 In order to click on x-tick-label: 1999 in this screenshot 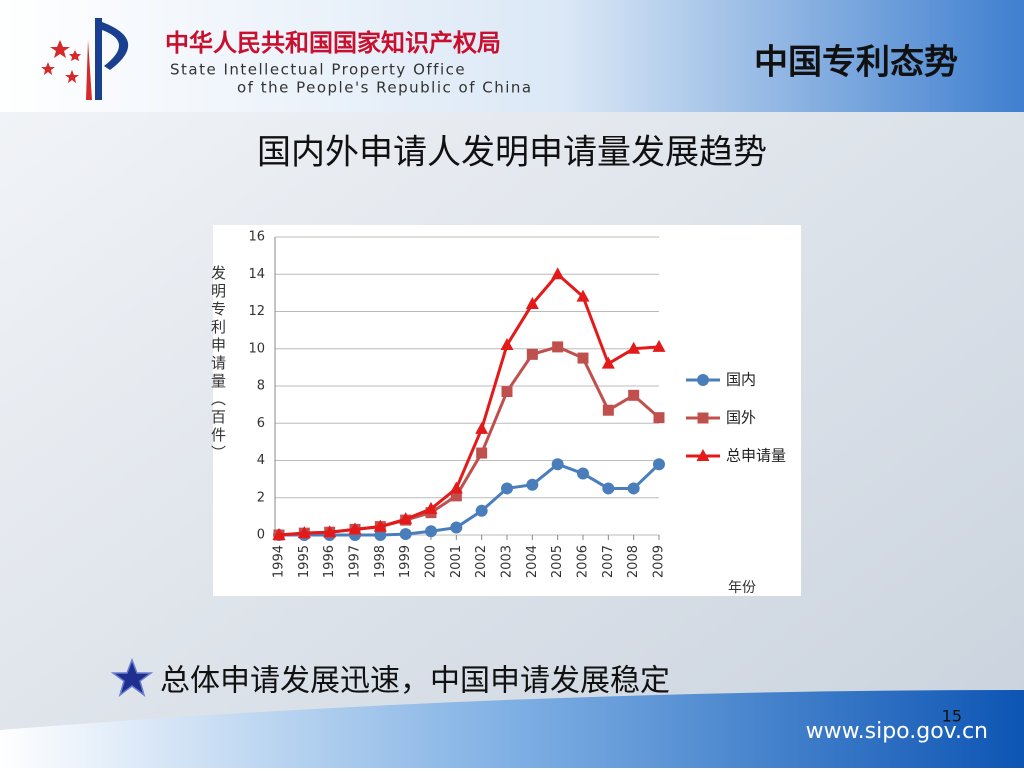, I will do `click(405, 561)`.